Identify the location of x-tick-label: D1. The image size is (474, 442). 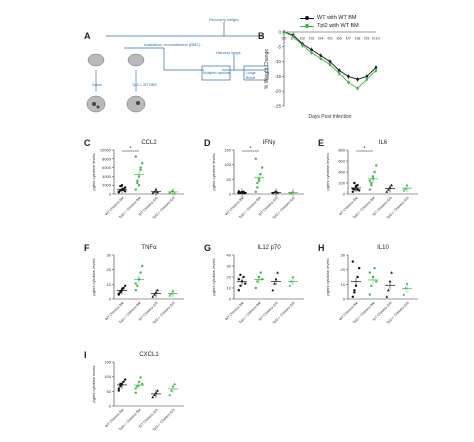
(294, 38).